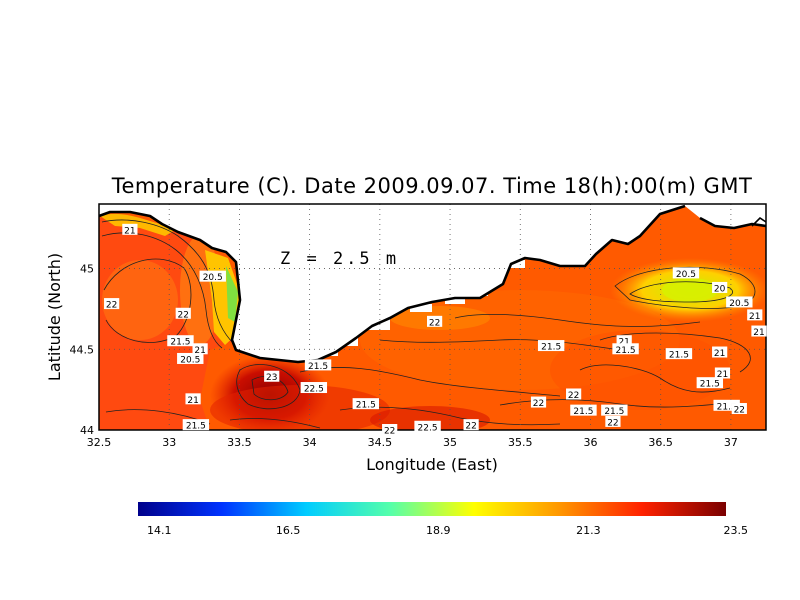  I want to click on x-tick-label: 35, so click(450, 442).